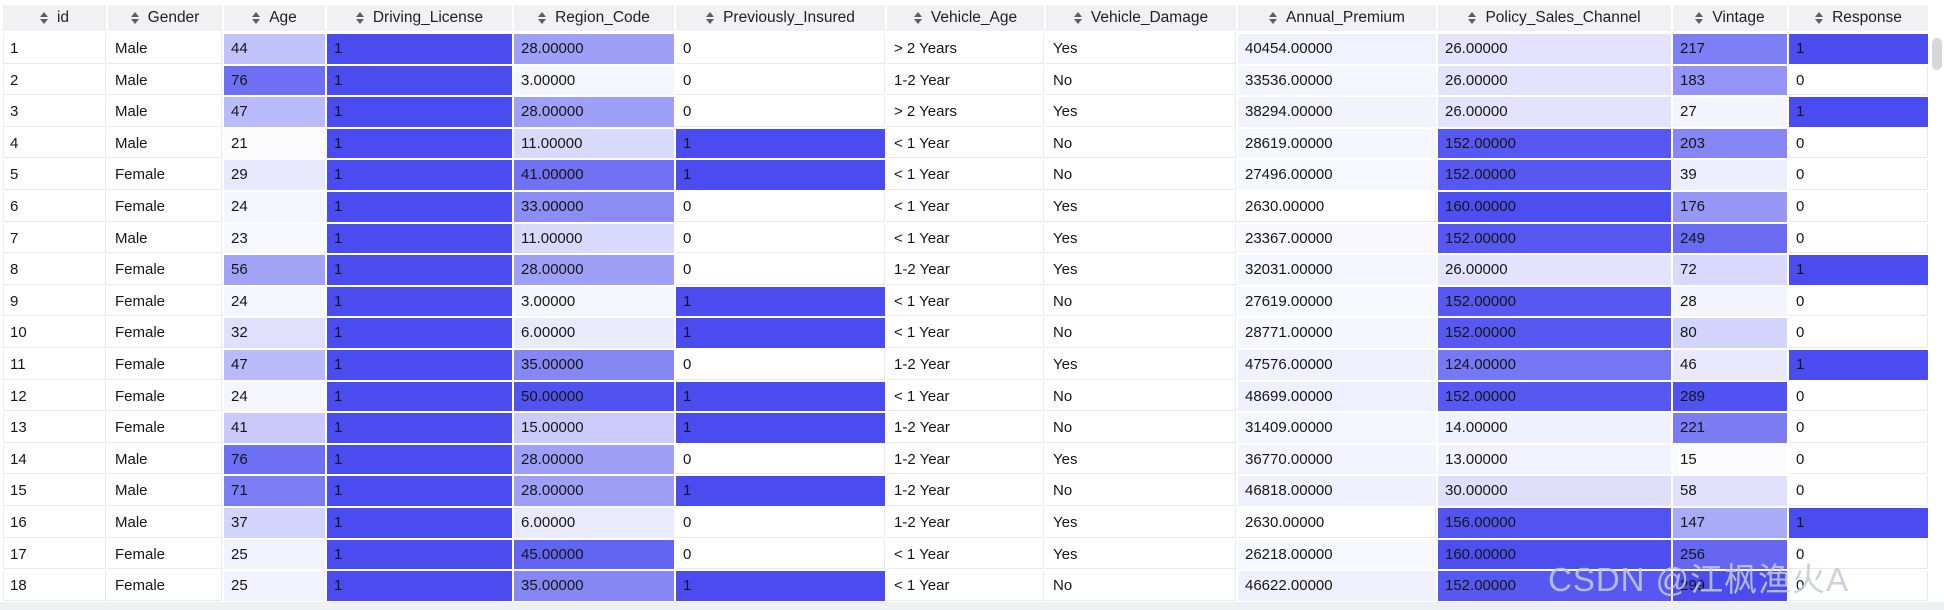  What do you see at coordinates (594, 428) in the screenshot?
I see `table-cell: 15.00000` at bounding box center [594, 428].